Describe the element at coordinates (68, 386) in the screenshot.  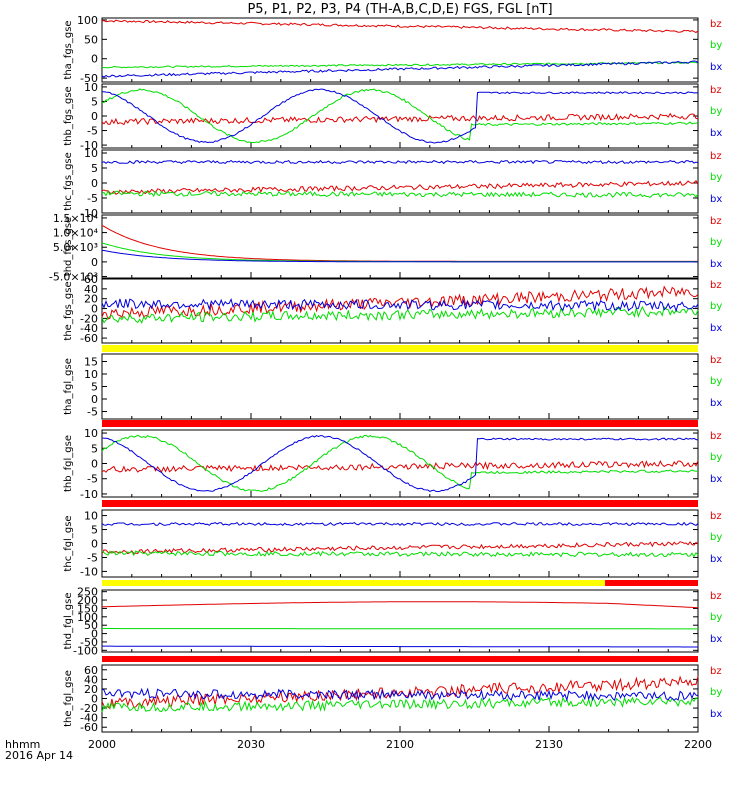
I see `y-axis-label: tha_fgl_gse` at that location.